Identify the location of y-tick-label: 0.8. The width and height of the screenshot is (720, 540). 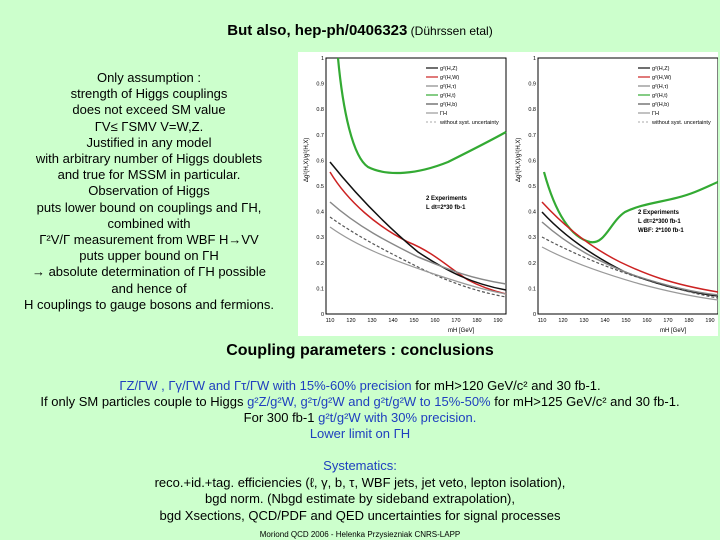
(532, 110).